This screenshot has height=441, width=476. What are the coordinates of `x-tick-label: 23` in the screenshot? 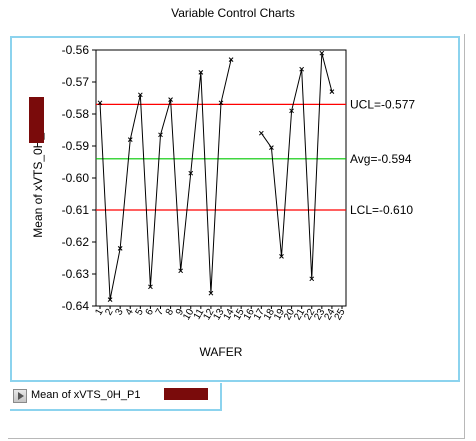 It's located at (319, 315).